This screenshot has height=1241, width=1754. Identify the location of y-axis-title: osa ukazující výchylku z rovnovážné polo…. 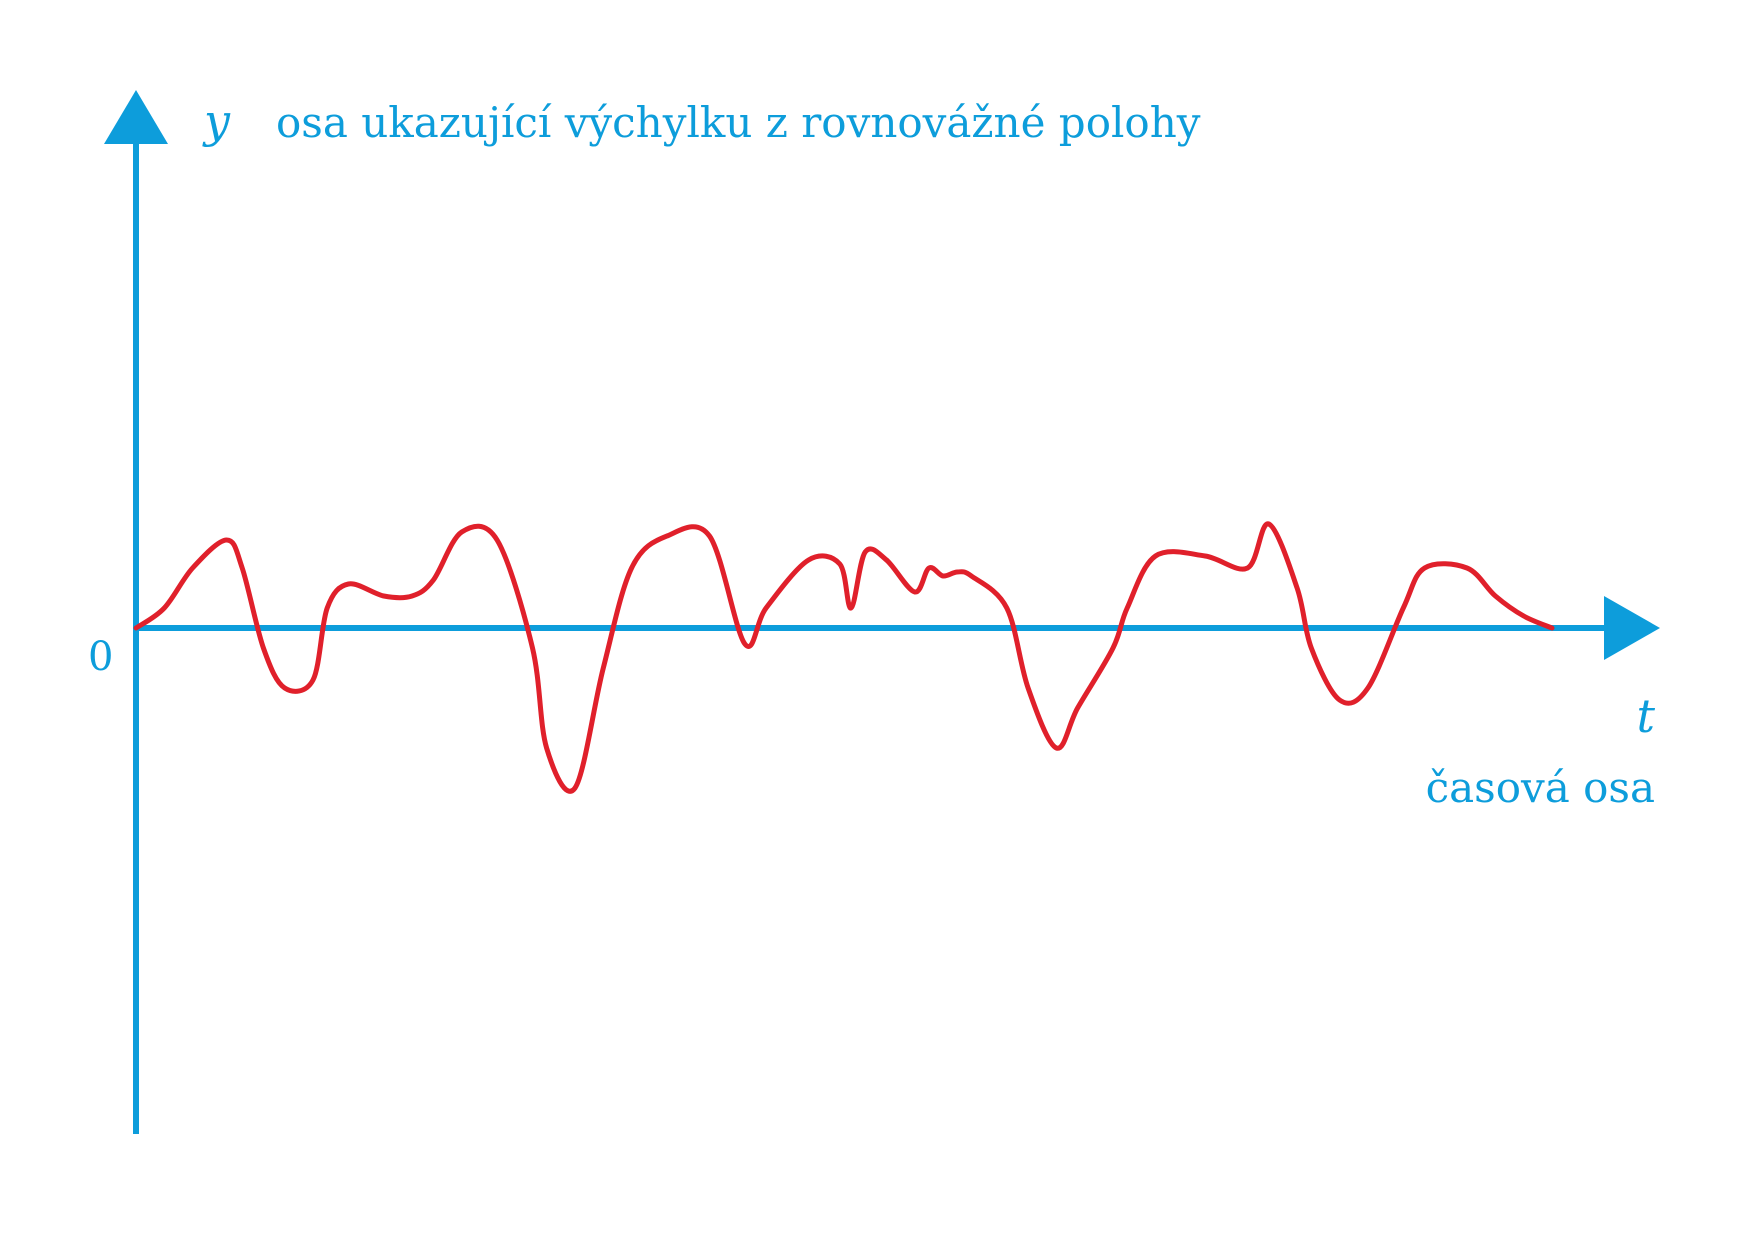
(738, 122).